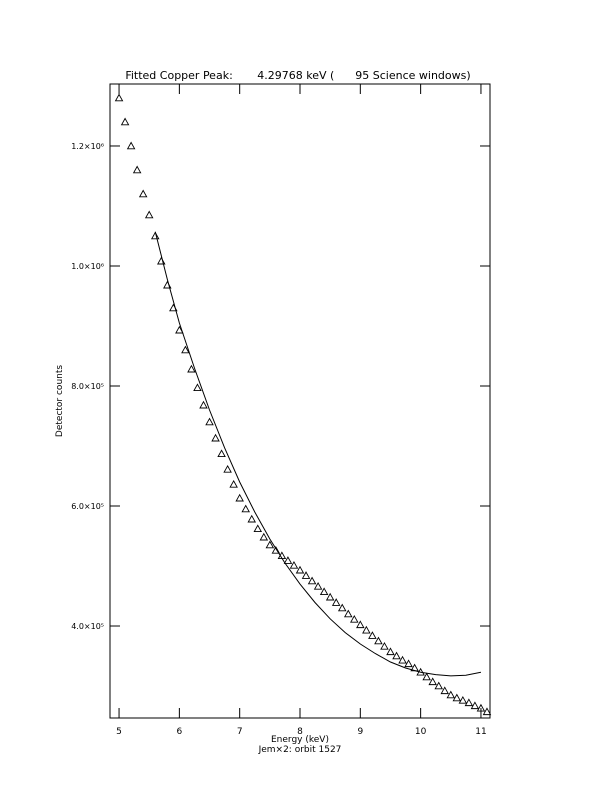 This screenshot has height=792, width=612. Describe the element at coordinates (87, 506) in the screenshot. I see `y-tick-label: 6.0×10⁵` at that location.